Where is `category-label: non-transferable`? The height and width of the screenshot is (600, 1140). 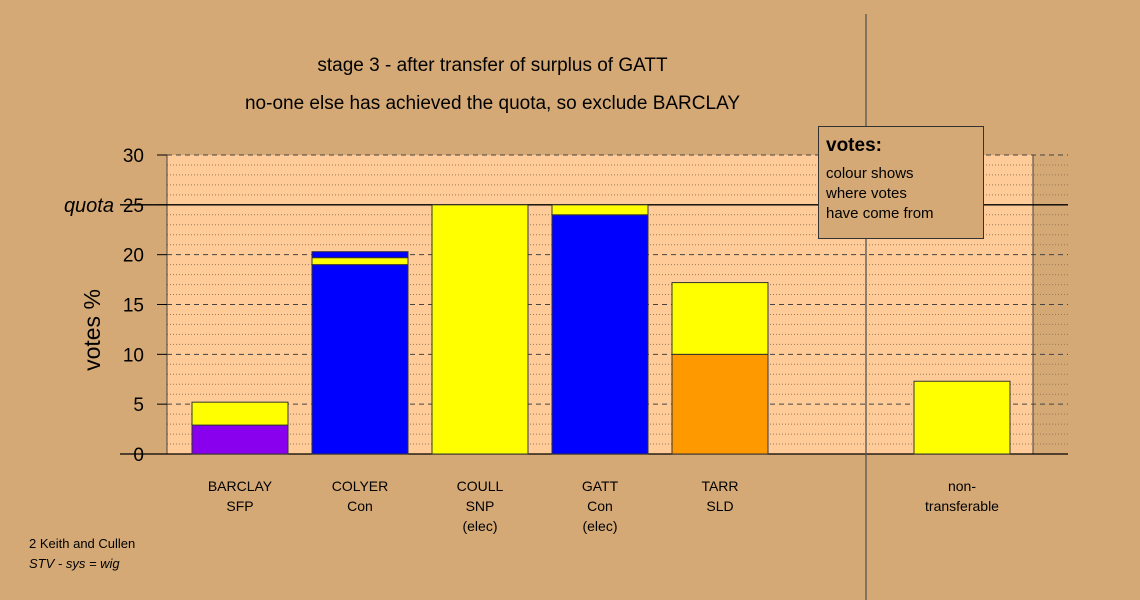 category-label: non-transferable is located at coordinates (962, 496).